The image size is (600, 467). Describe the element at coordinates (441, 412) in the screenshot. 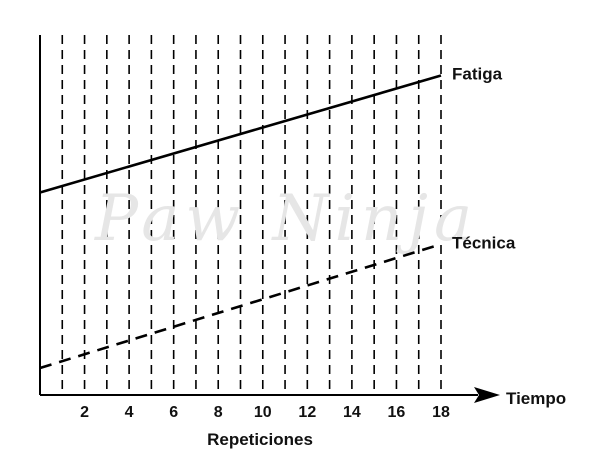

I see `x-tick-label: 18` at that location.